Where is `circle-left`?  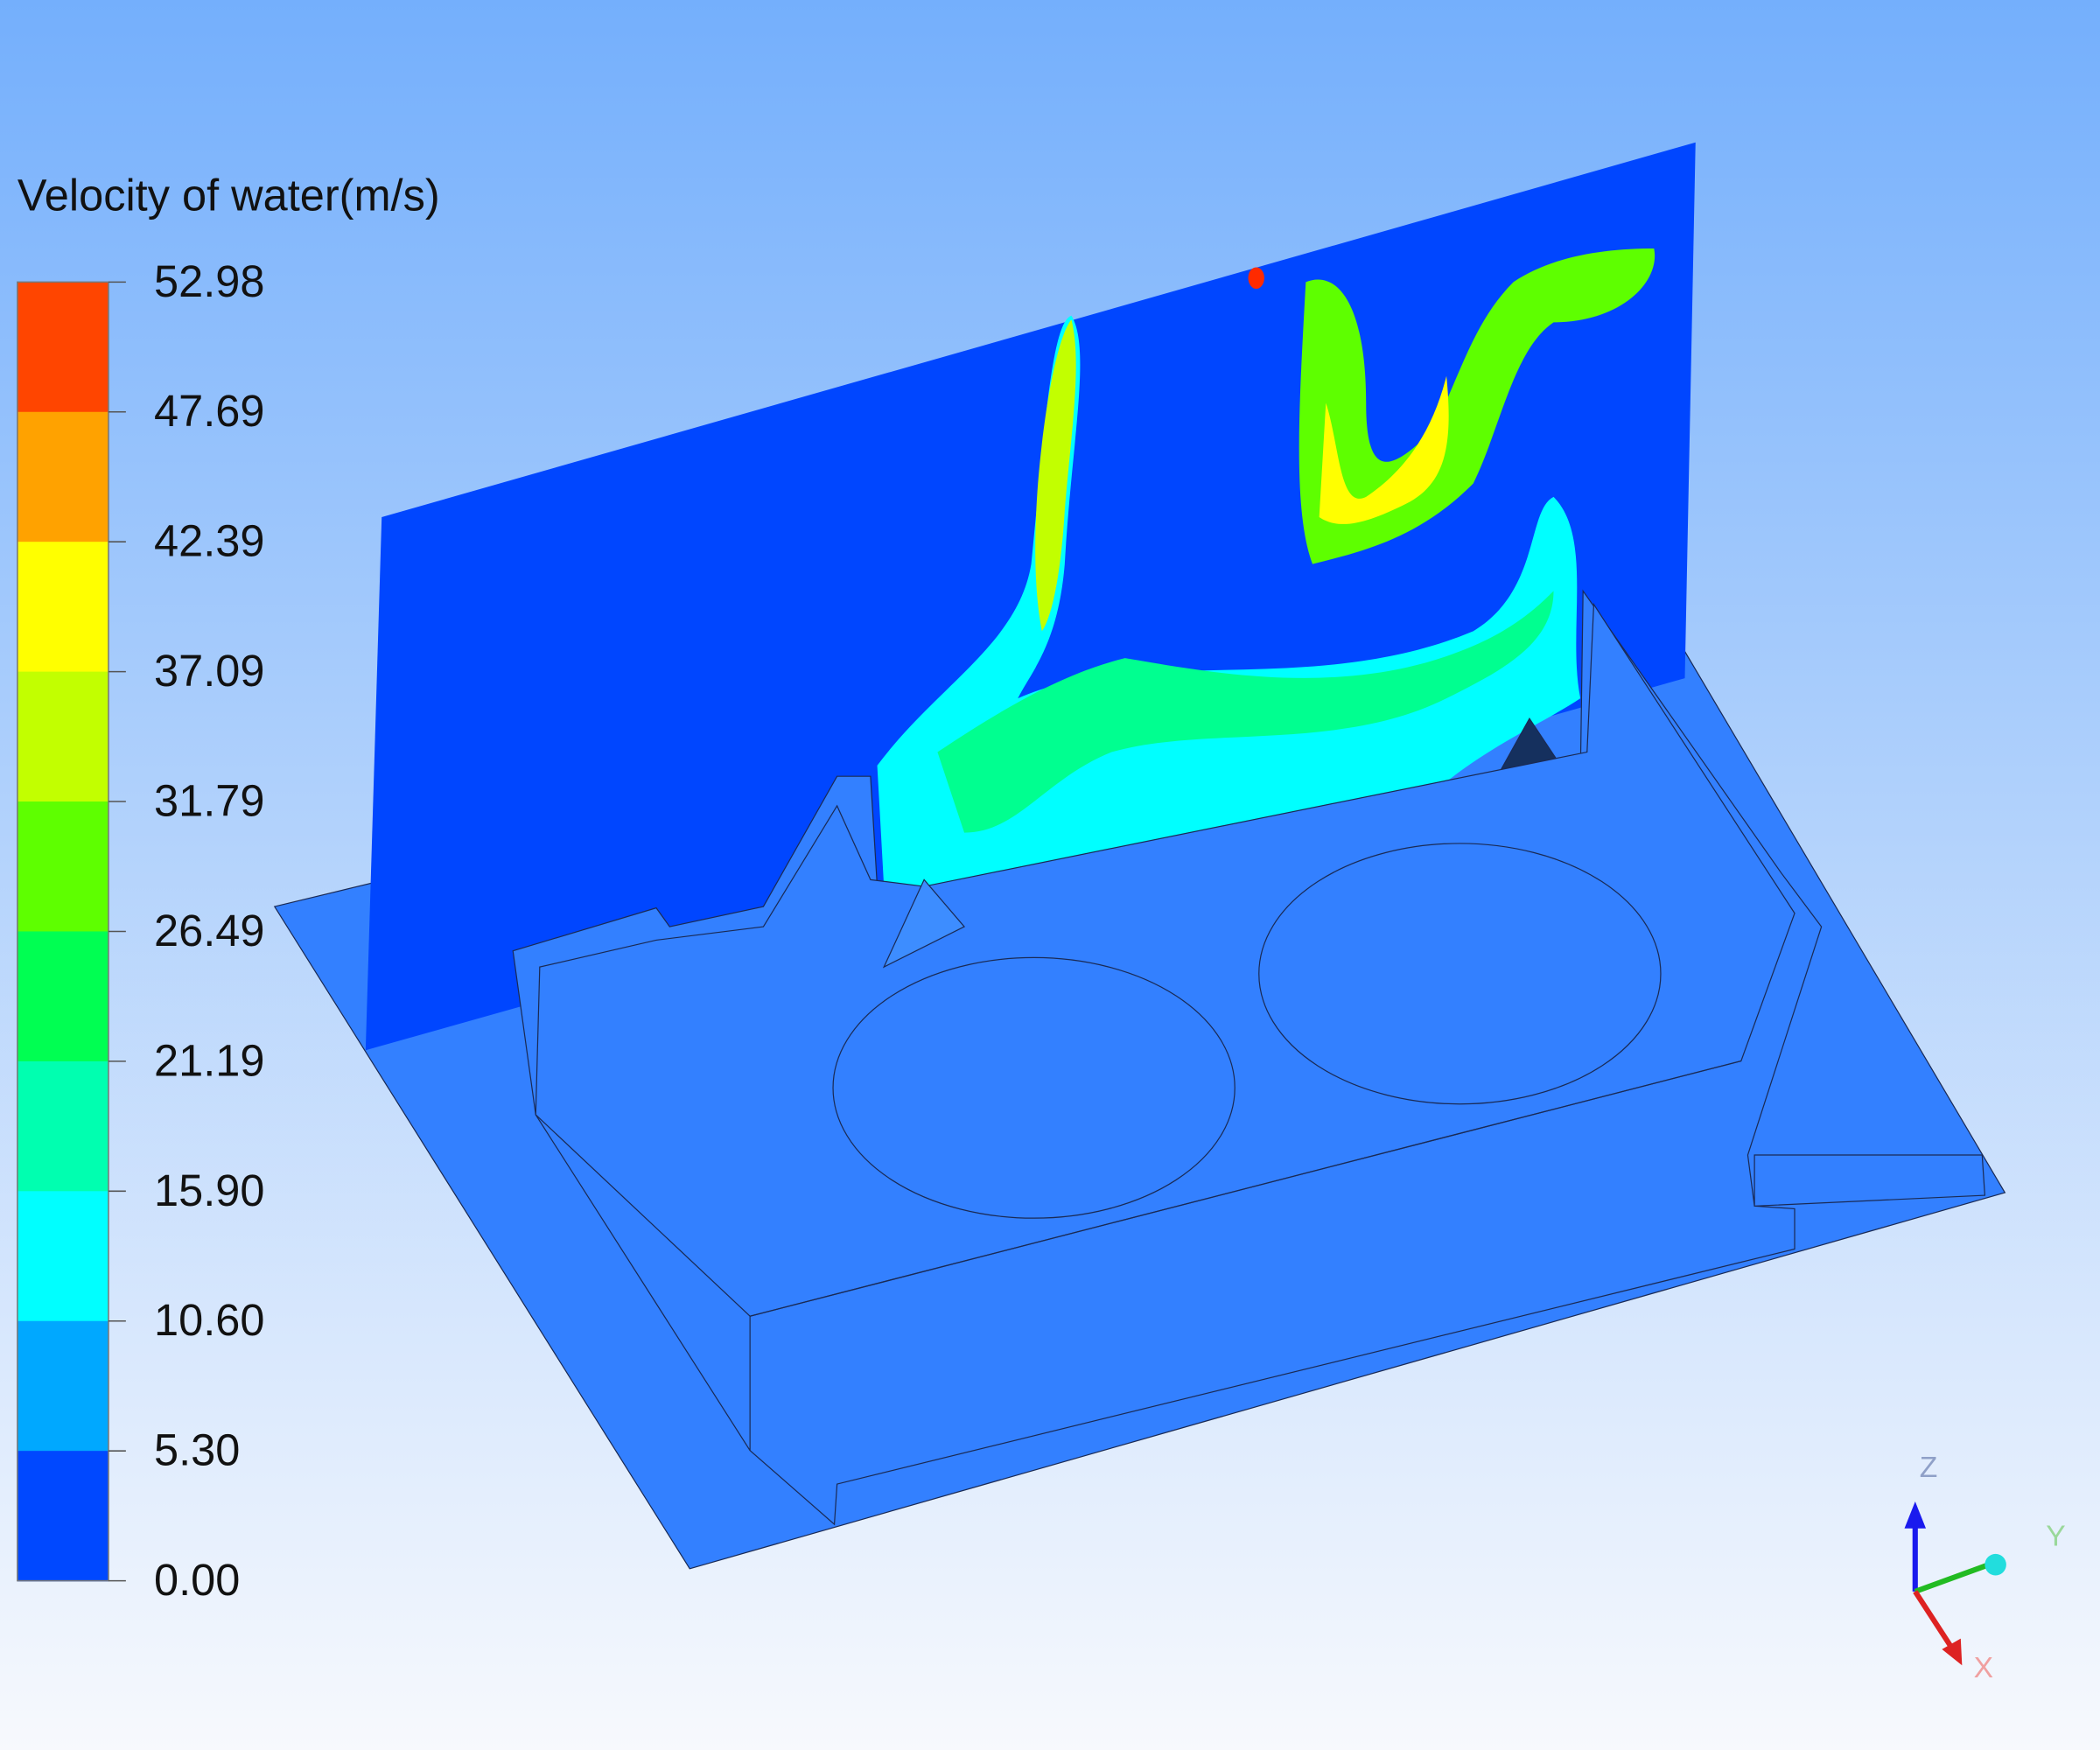 circle-left is located at coordinates (1034, 1087).